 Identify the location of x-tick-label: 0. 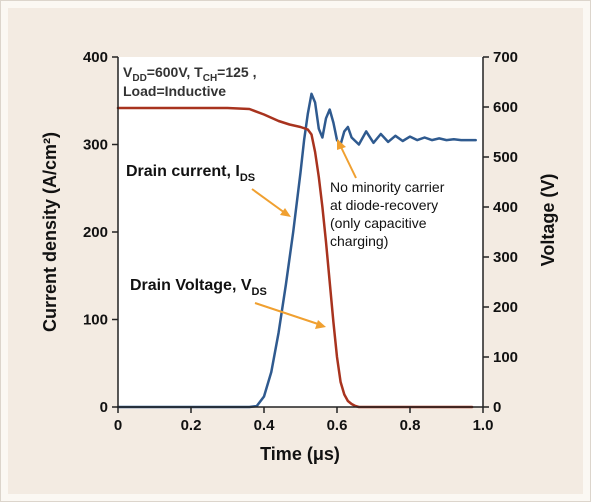
(118, 425).